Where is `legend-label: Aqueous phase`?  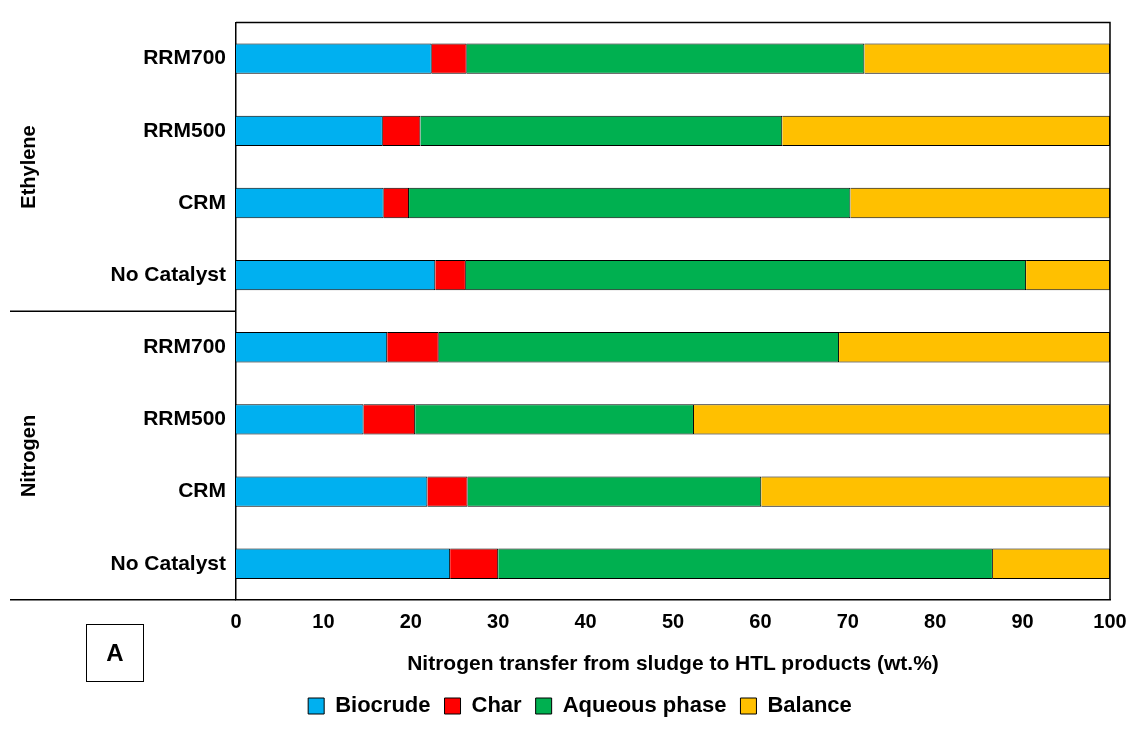
legend-label: Aqueous phase is located at coordinates (644, 705).